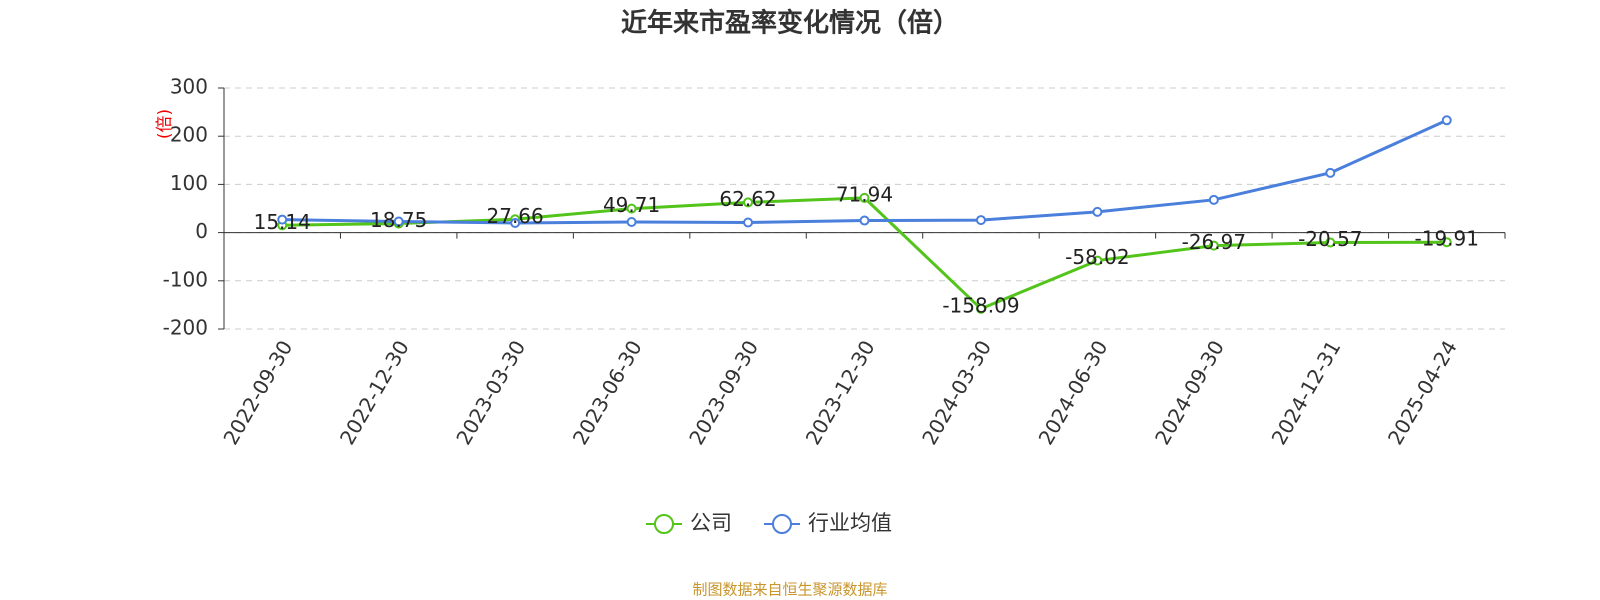 This screenshot has height=600, width=1600. Describe the element at coordinates (723, 392) in the screenshot. I see `x-tick-label: 2023-09-30` at that location.